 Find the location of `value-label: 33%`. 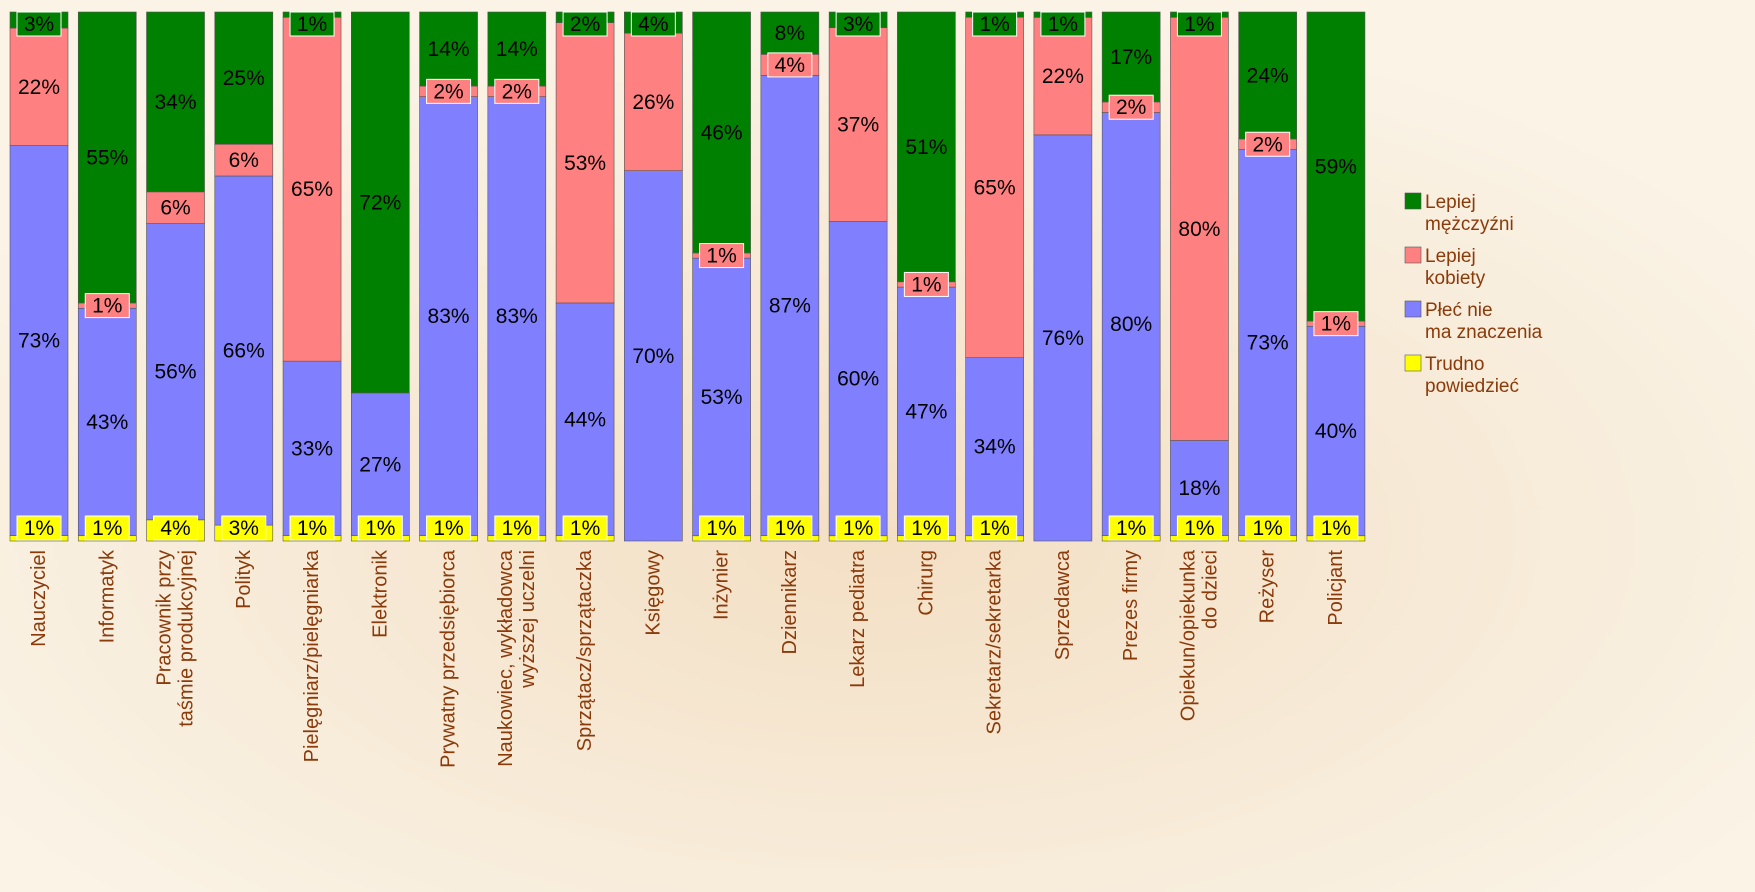

value-label: 33% is located at coordinates (312, 448).